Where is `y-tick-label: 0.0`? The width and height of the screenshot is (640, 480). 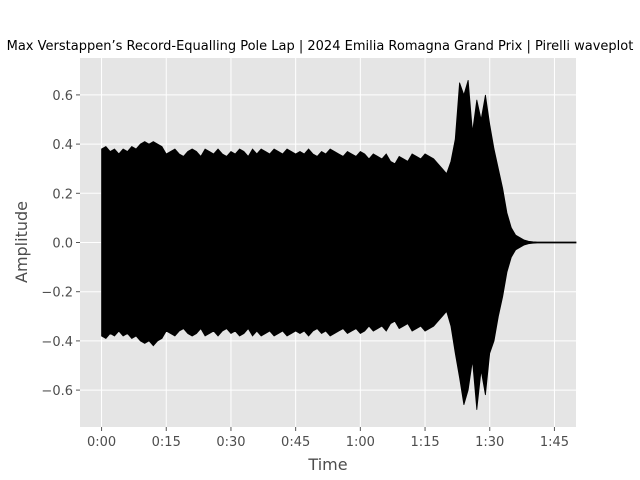
y-tick-label: 0.0 is located at coordinates (62, 244).